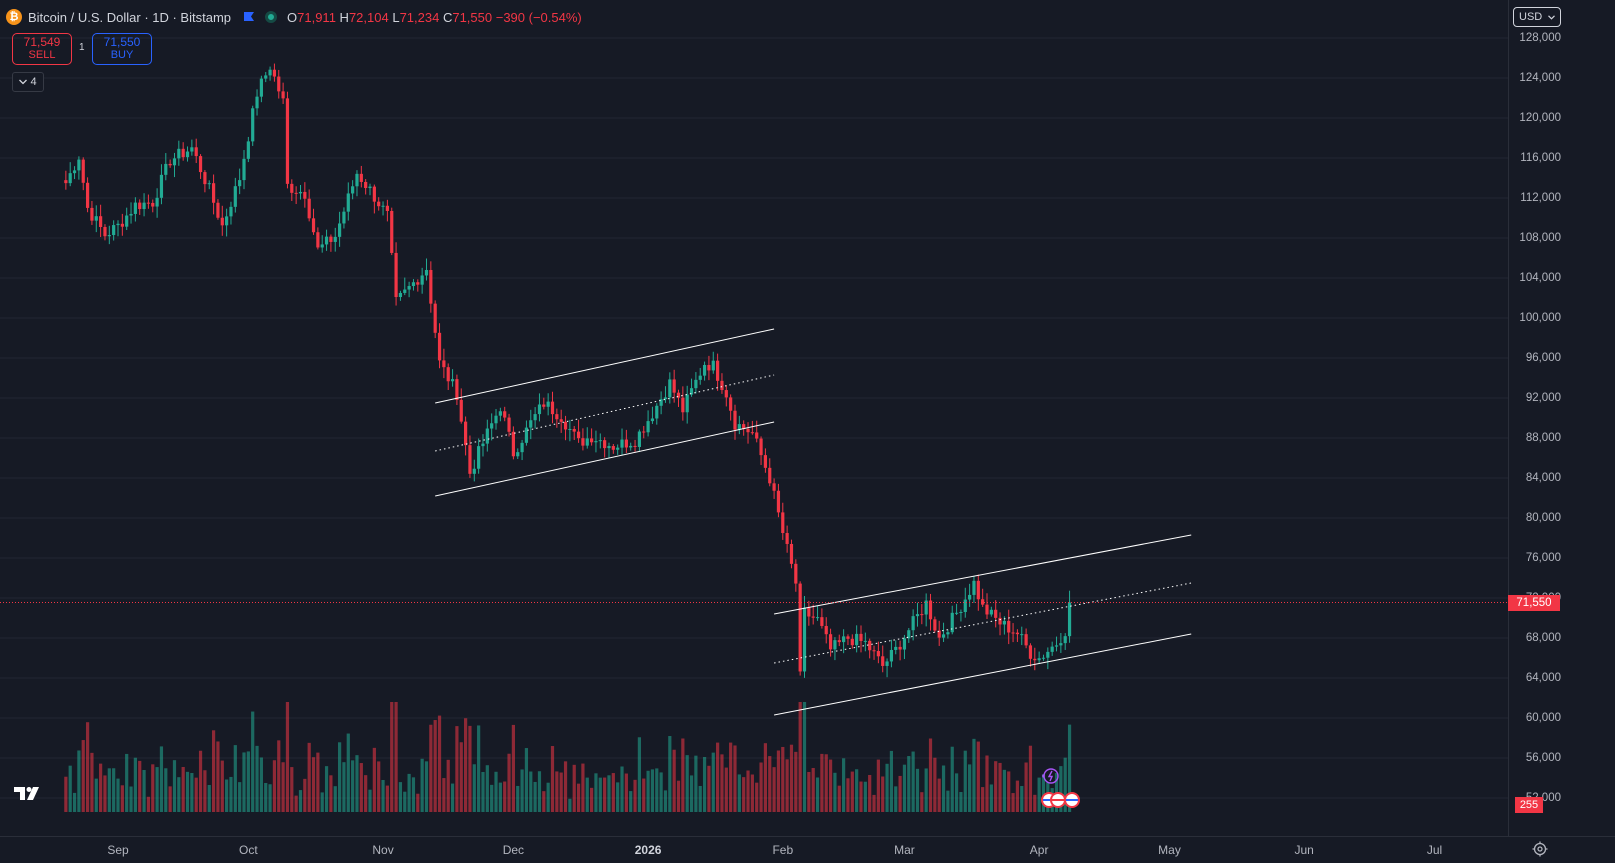  I want to click on price-axis-label: 92,000, so click(1543, 398).